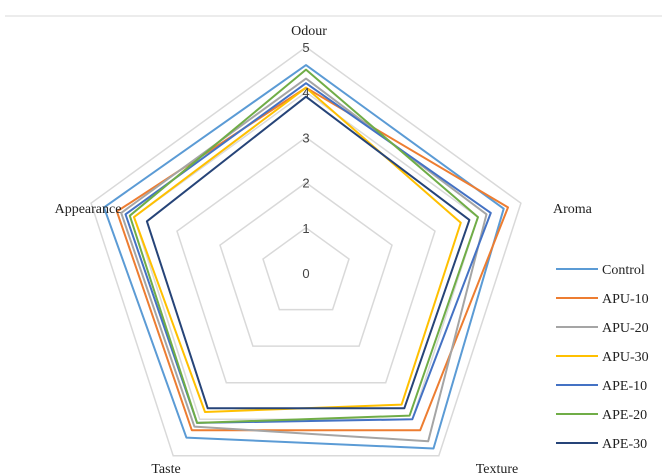 The height and width of the screenshot is (475, 667). What do you see at coordinates (88, 209) in the screenshot?
I see `axis-label-appearance: Appearance` at bounding box center [88, 209].